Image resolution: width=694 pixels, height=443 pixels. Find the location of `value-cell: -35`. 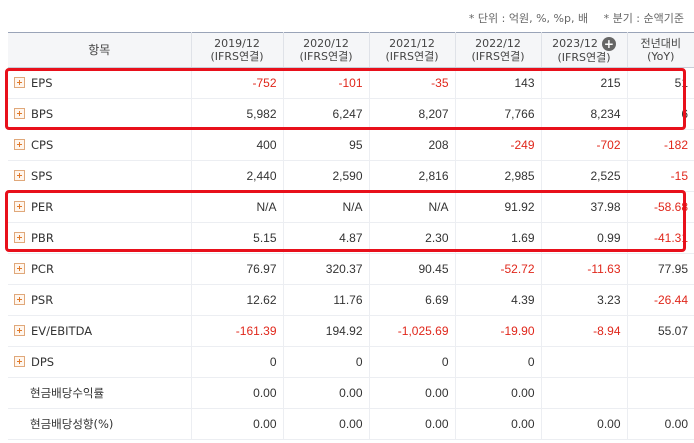

value-cell: -35 is located at coordinates (411, 83).